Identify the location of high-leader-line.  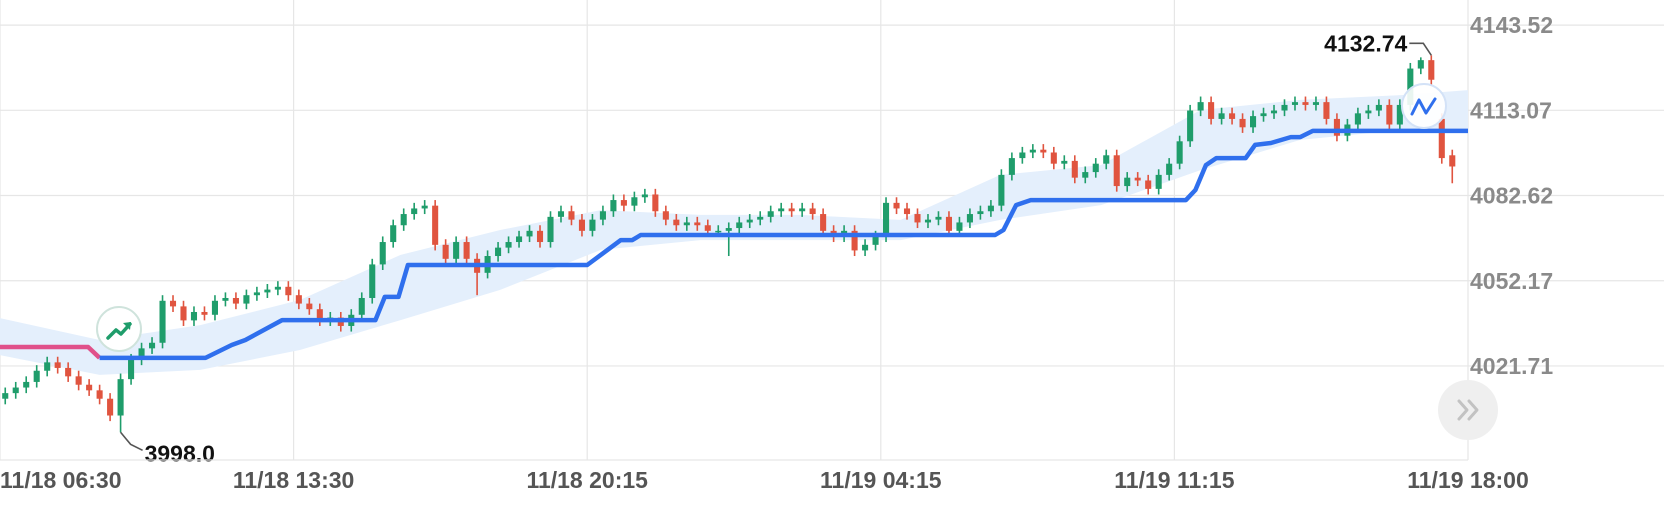
(1420, 49).